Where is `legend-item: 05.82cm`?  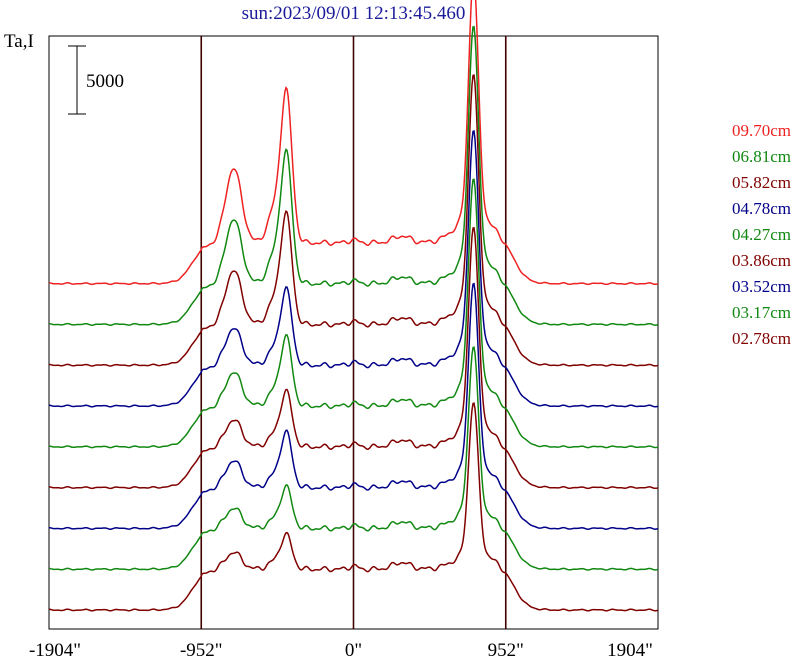 legend-item: 05.82cm is located at coordinates (762, 182).